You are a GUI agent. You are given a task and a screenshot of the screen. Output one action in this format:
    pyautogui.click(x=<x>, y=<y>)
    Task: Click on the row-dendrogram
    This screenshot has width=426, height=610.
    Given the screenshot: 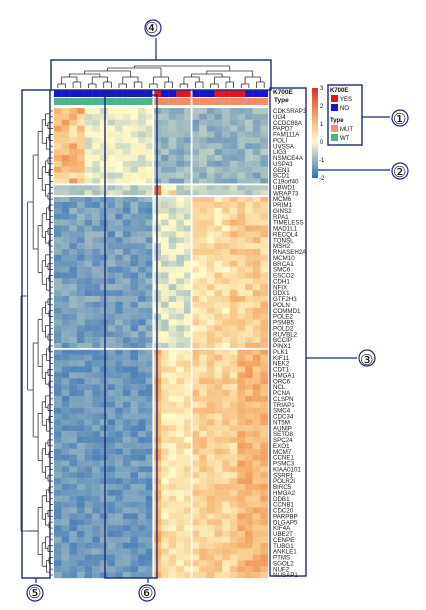 What is the action you would take?
    pyautogui.click(x=36, y=343)
    